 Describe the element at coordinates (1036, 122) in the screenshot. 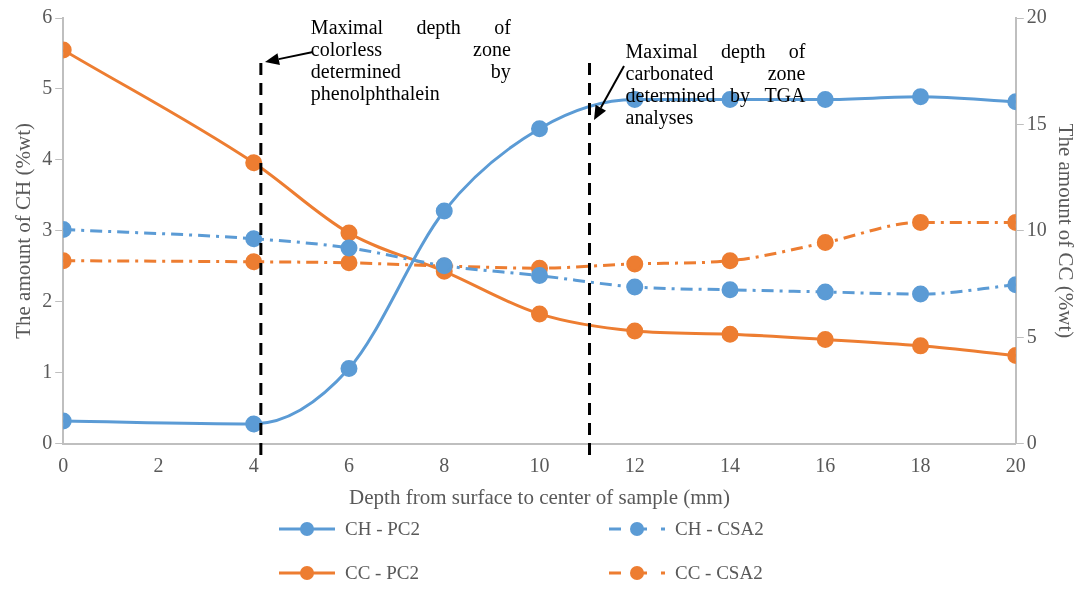

I see `y2-tick-label: 15` at that location.